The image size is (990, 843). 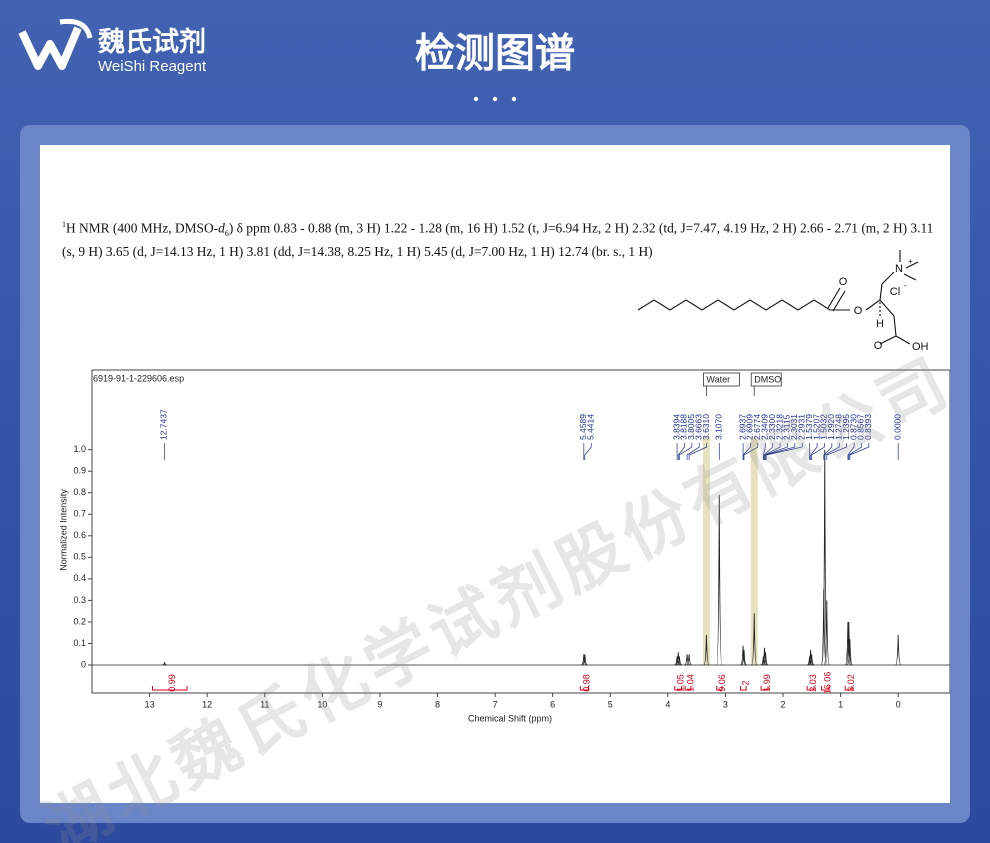 What do you see at coordinates (226, 234) in the screenshot?
I see `solvent-sub: 6` at bounding box center [226, 234].